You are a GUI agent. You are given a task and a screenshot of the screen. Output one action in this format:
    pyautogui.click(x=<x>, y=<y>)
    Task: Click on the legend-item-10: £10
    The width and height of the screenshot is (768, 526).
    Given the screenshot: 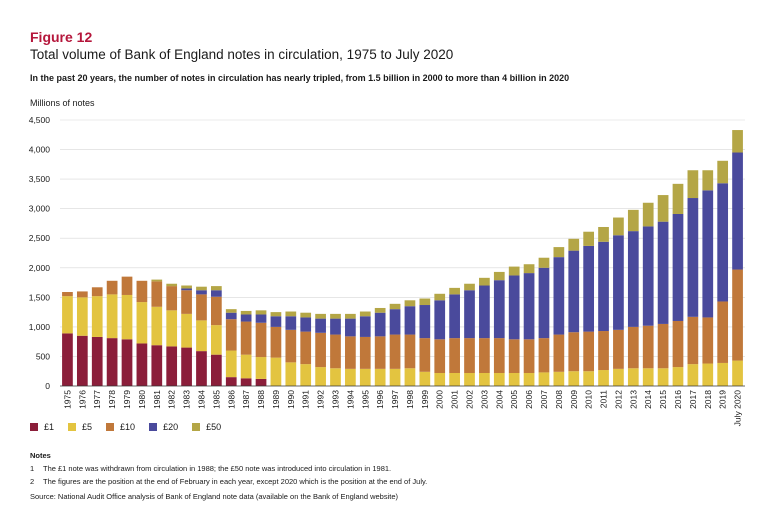 What is the action you would take?
    pyautogui.click(x=120, y=427)
    